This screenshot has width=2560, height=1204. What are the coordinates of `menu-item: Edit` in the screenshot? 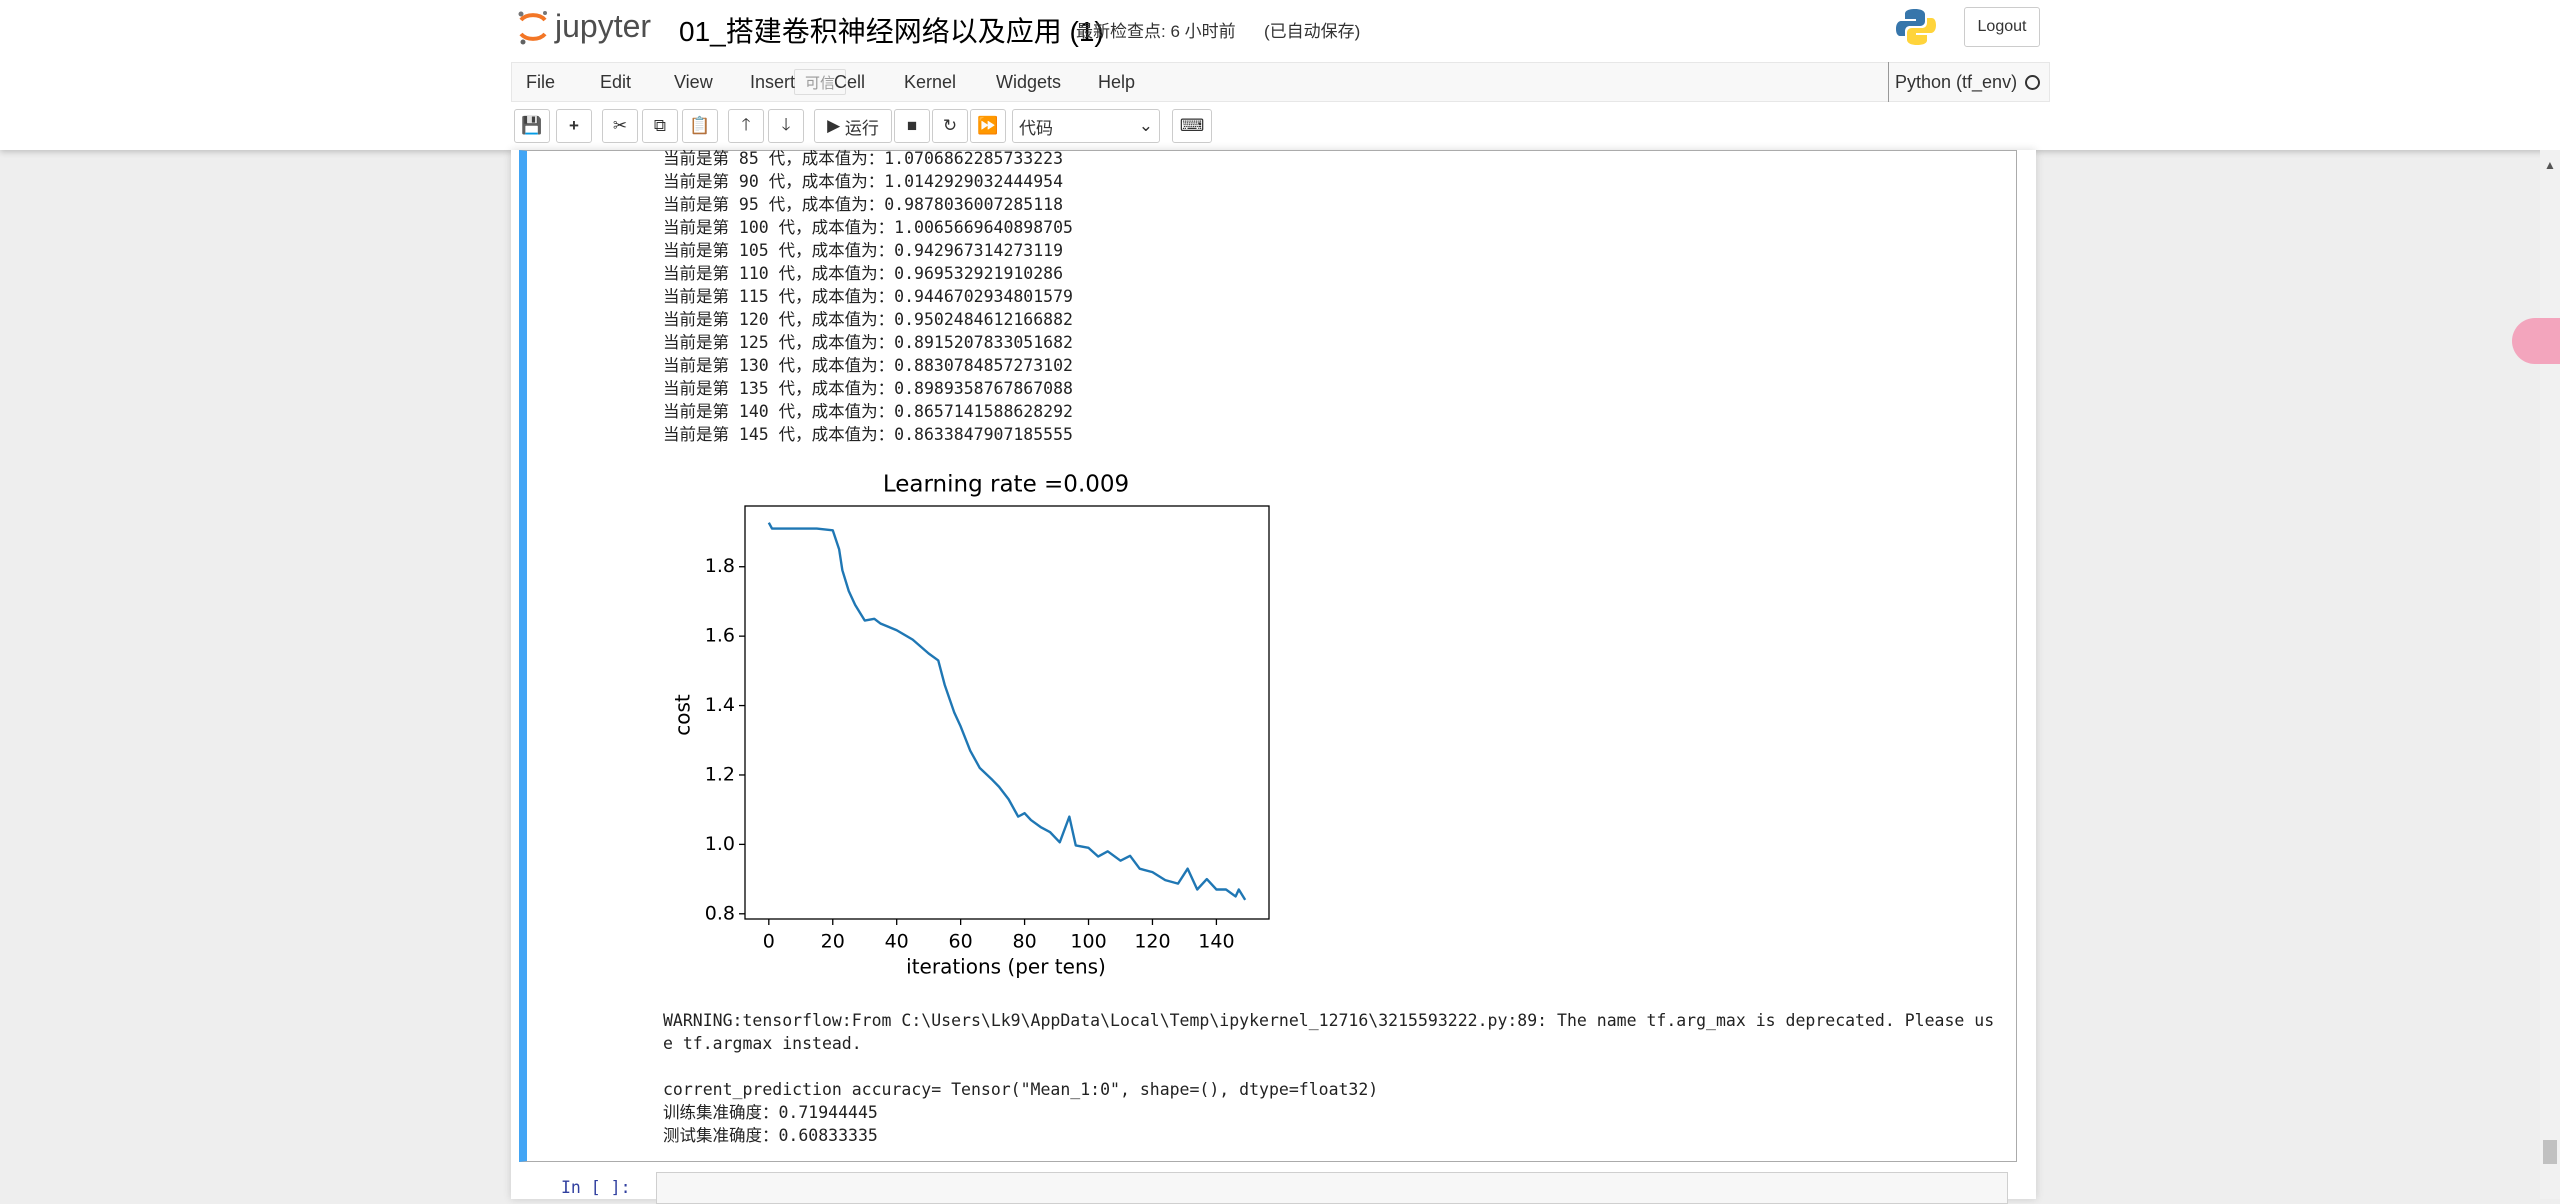 It's located at (616, 82).